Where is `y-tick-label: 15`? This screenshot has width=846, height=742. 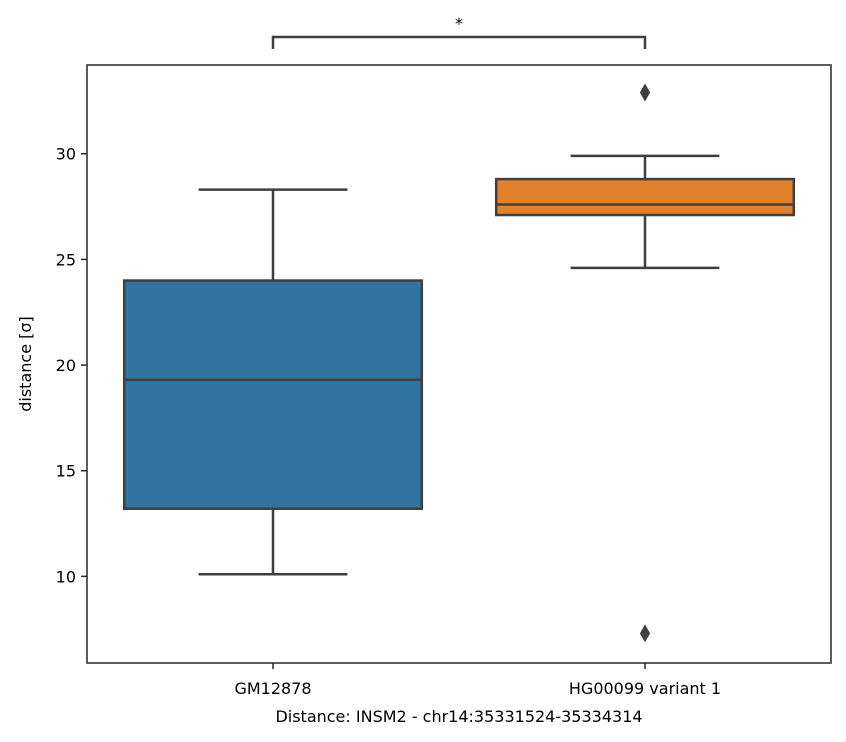
y-tick-label: 15 is located at coordinates (66, 471).